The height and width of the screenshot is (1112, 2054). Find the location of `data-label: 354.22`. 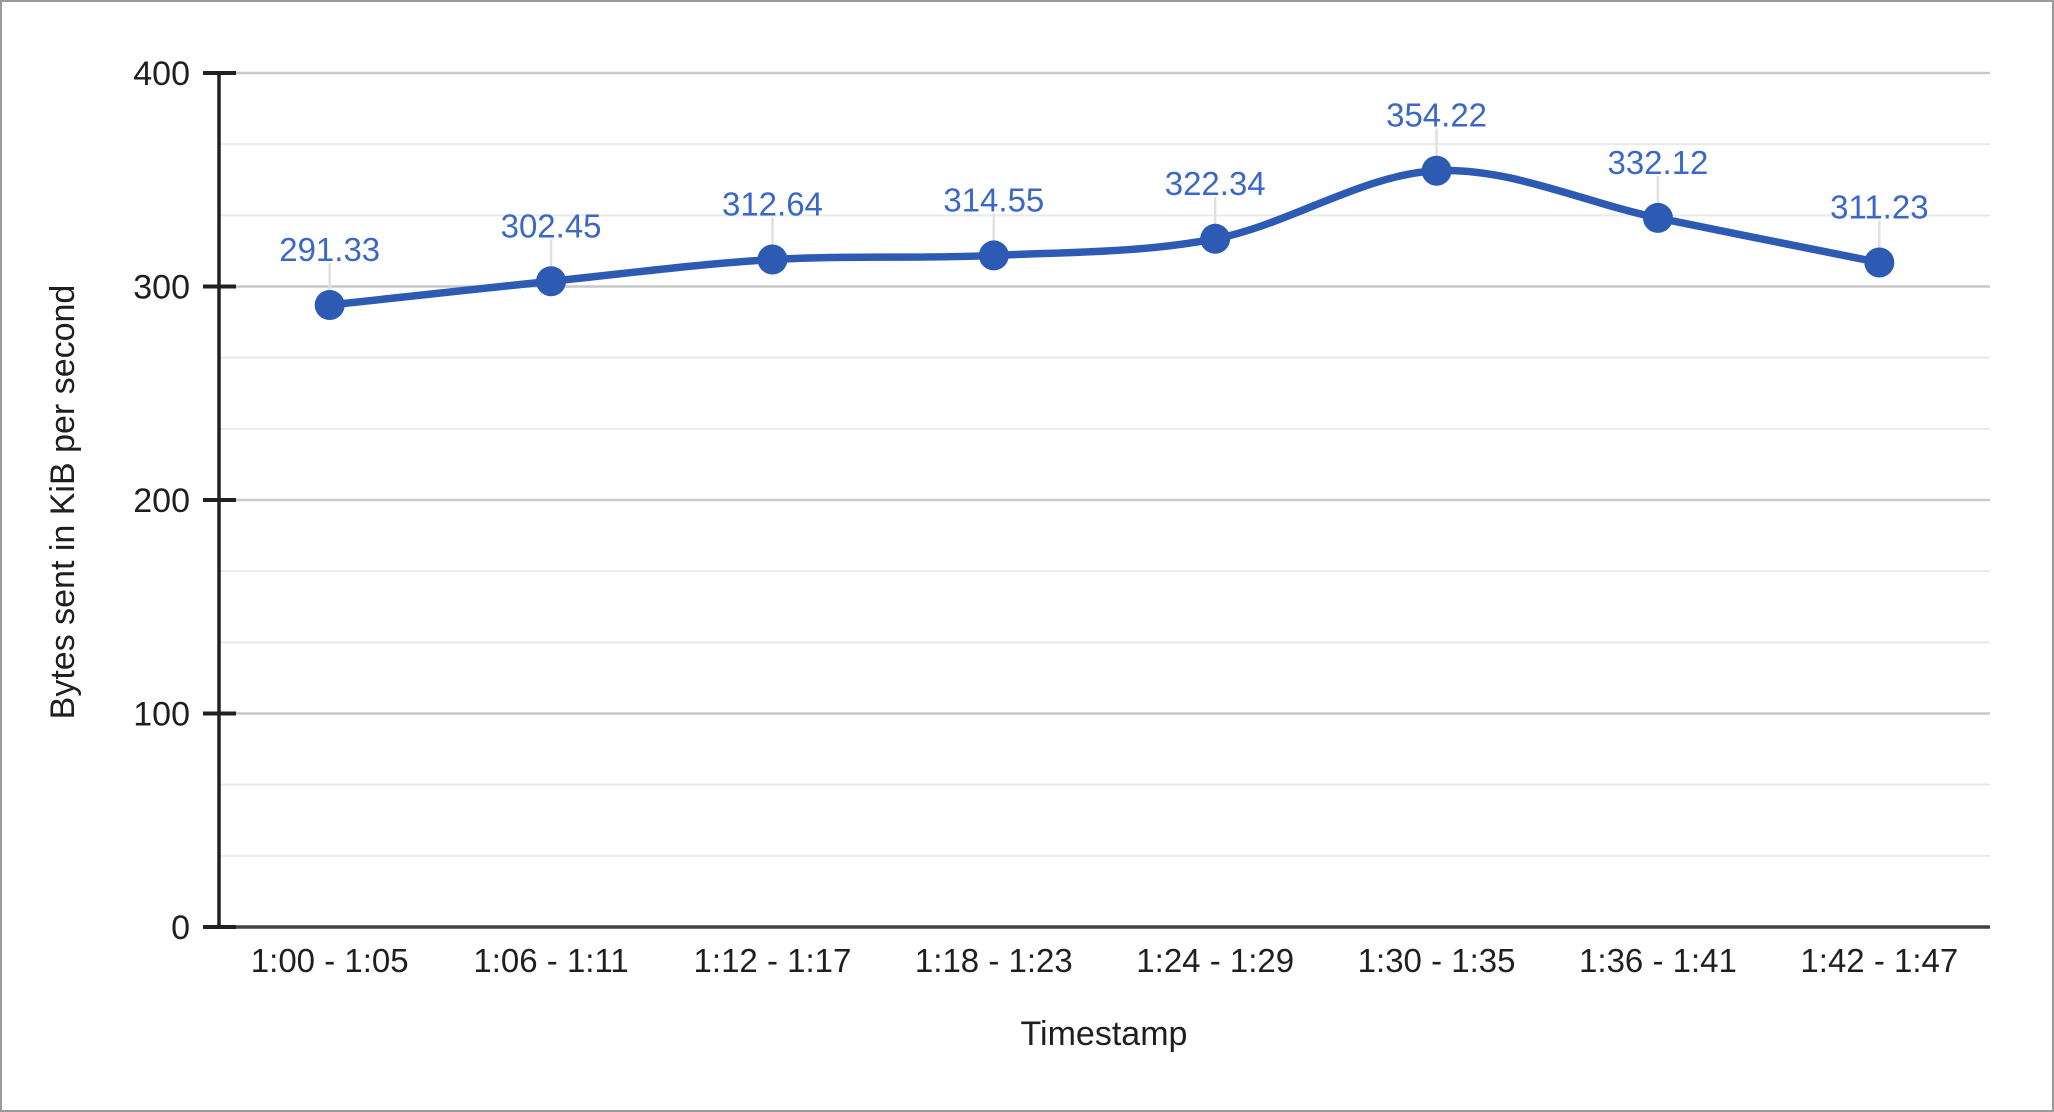

data-label: 354.22 is located at coordinates (1436, 115).